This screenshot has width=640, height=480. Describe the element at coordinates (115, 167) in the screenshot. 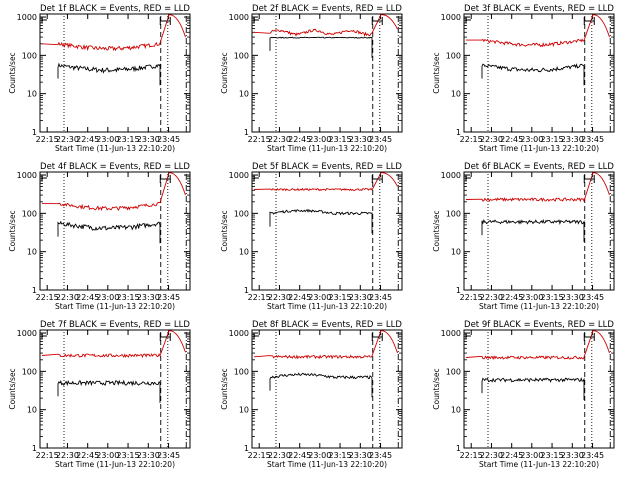

I see `panel-title: Det 4f BLACK = Events, RED = LLD` at that location.